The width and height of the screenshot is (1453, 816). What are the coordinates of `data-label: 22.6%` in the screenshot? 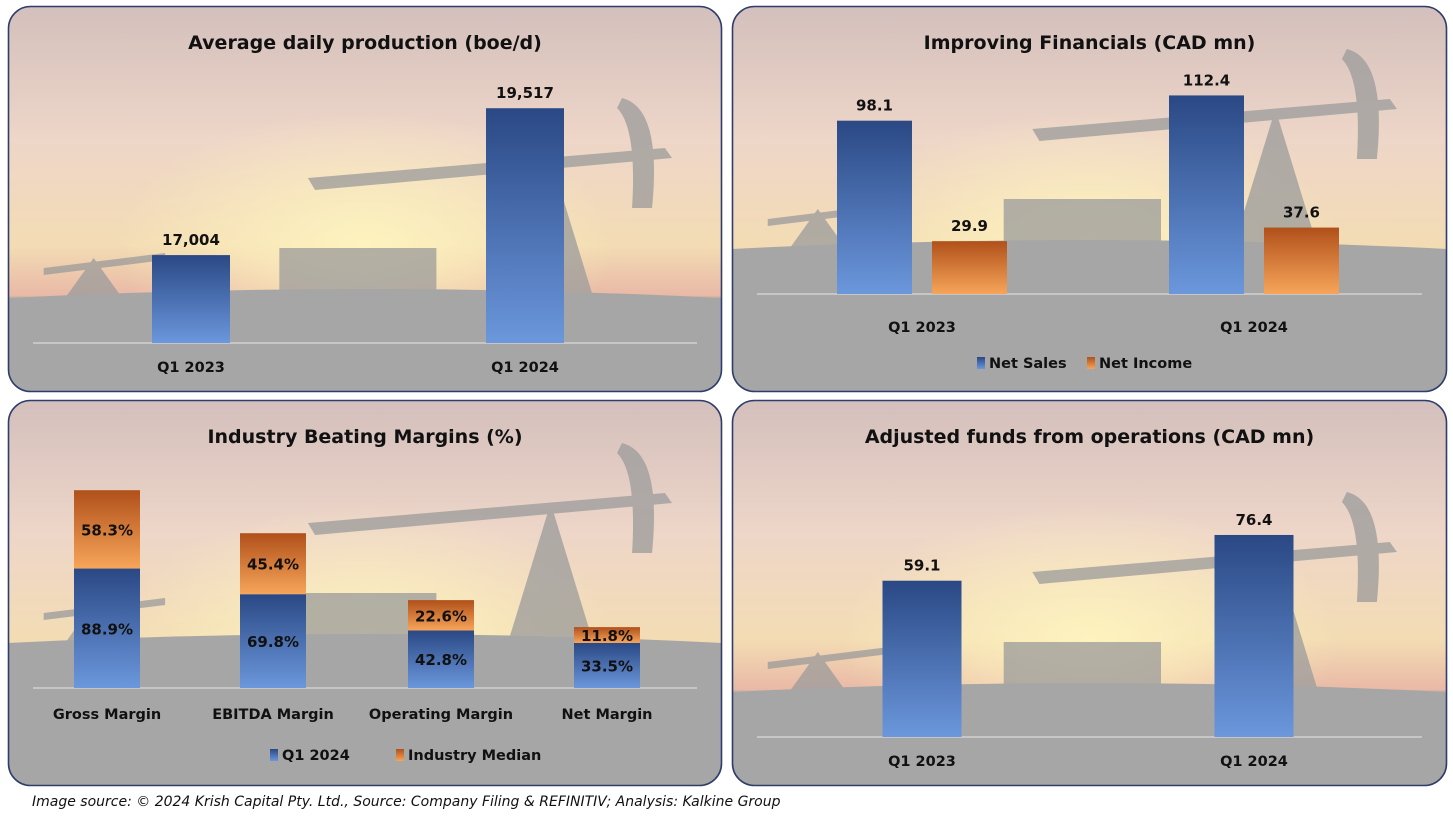 It's located at (441, 616).